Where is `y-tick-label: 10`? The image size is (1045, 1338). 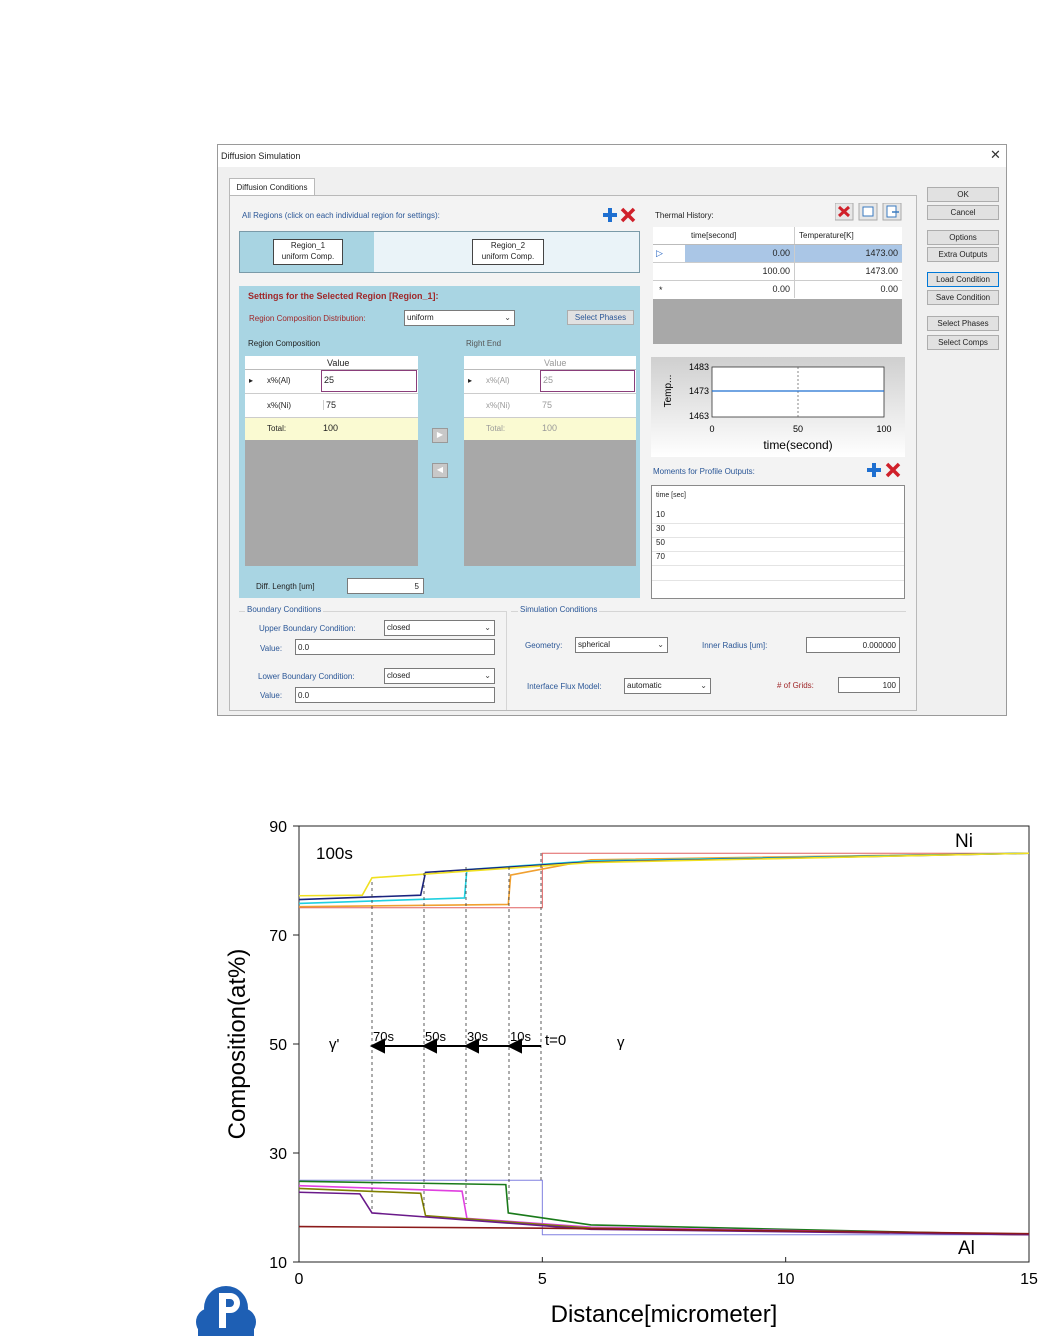 y-tick-label: 10 is located at coordinates (278, 1263).